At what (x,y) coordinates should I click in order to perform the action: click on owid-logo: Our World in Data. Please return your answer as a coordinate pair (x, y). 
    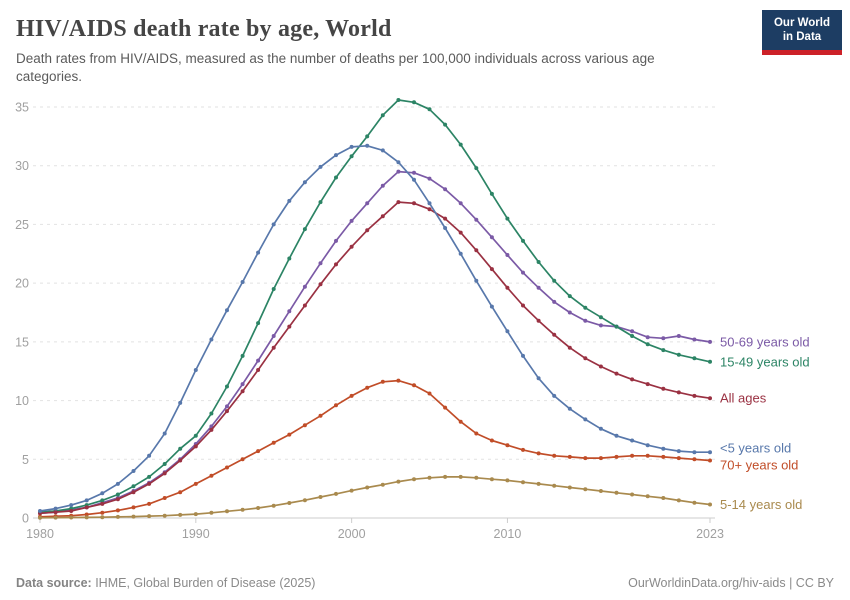
    Looking at the image, I should click on (802, 32).